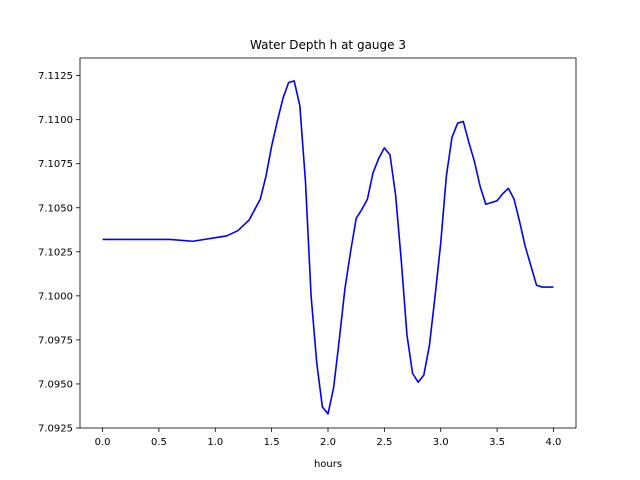  I want to click on y-tick-label: 7.1000, so click(55, 296).